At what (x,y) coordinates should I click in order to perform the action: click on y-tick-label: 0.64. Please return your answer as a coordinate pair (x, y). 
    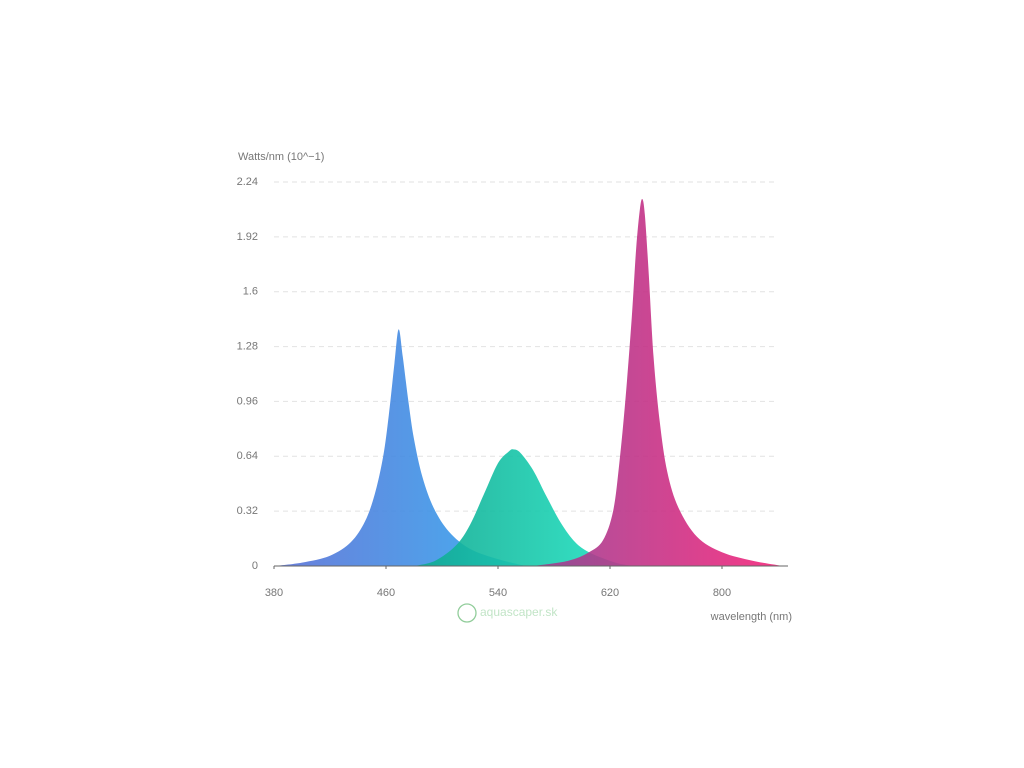
    Looking at the image, I should click on (247, 456).